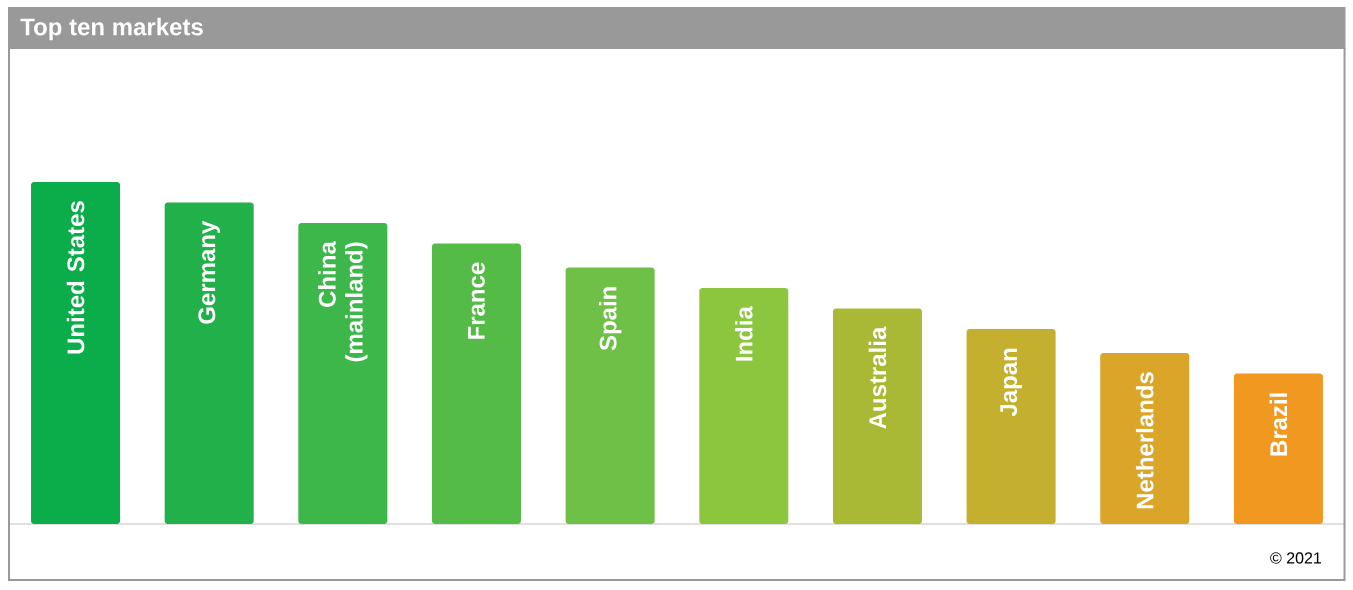  What do you see at coordinates (476, 300) in the screenshot?
I see `x-tick-label: France` at bounding box center [476, 300].